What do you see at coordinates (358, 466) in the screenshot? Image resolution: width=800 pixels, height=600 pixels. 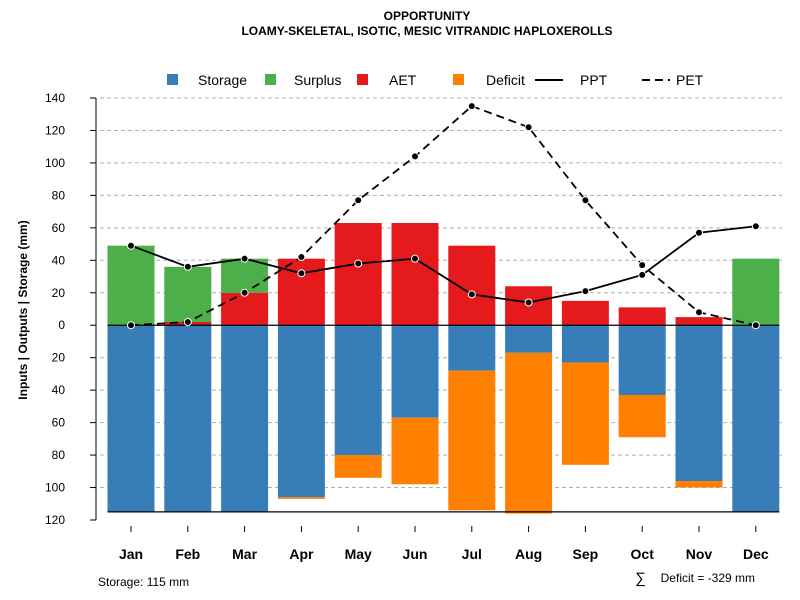 I see `bar-deficit-may` at bounding box center [358, 466].